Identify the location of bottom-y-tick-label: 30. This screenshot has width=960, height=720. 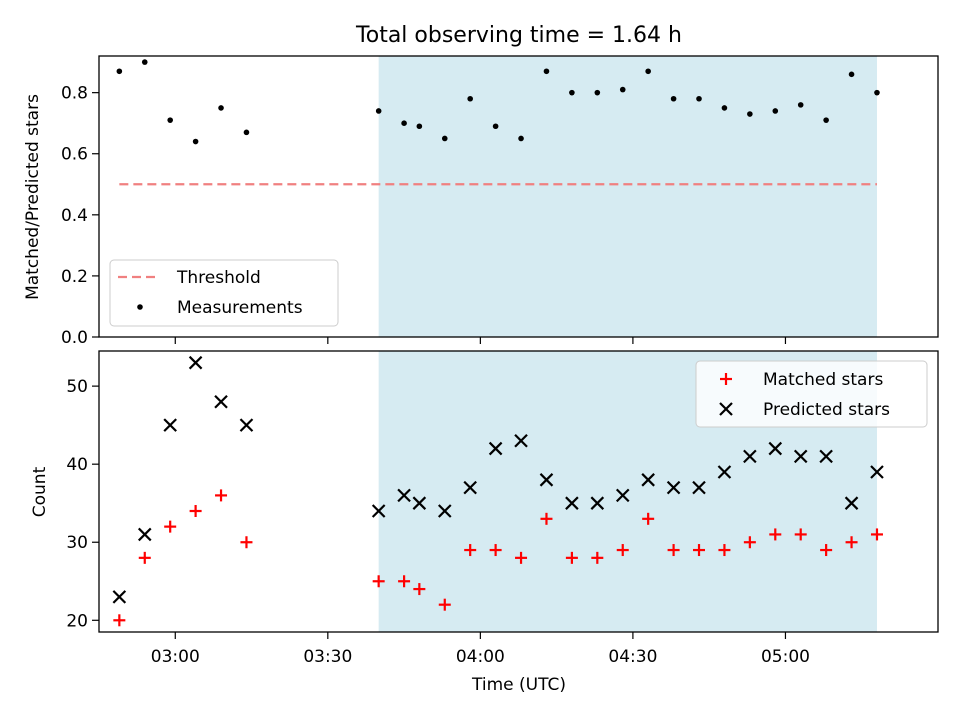
(77, 543).